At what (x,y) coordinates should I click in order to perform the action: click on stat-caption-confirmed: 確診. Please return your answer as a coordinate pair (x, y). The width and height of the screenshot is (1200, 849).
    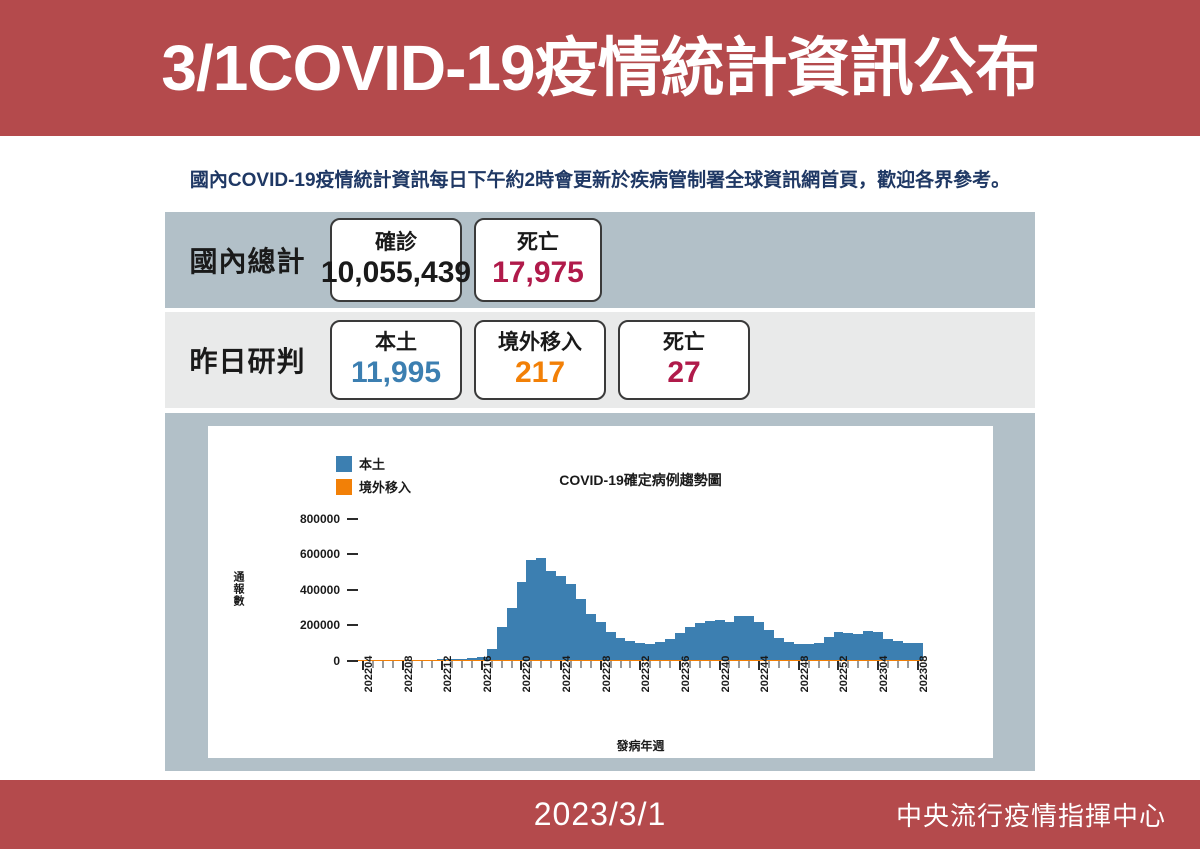
    Looking at the image, I should click on (396, 243).